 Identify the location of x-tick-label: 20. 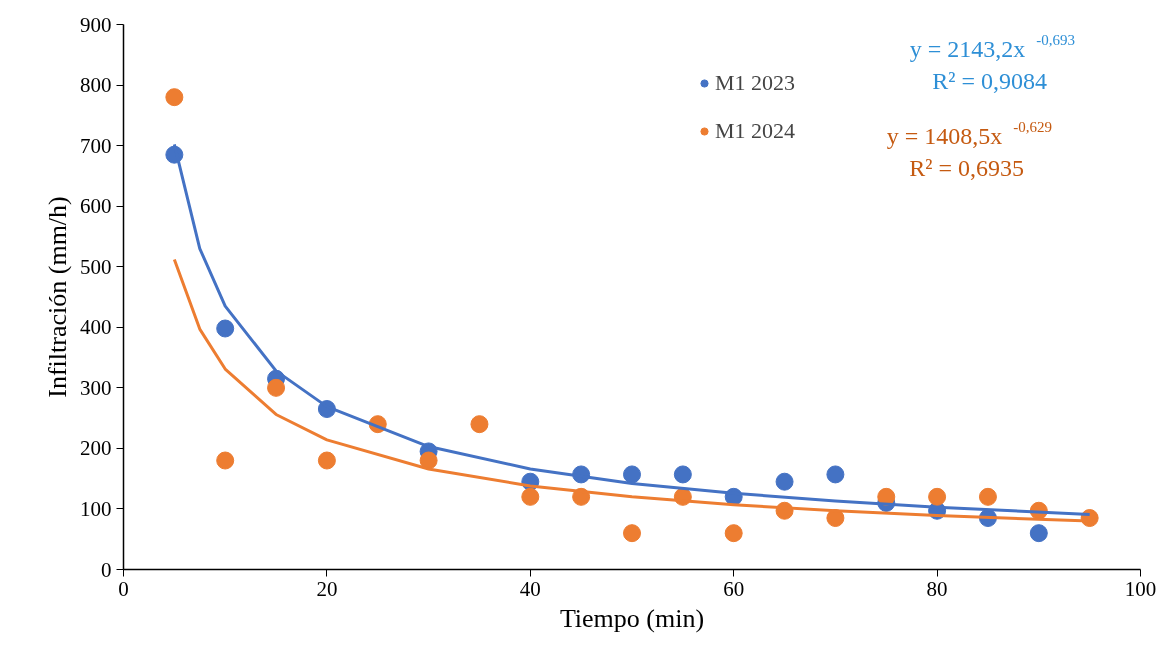
(327, 588).